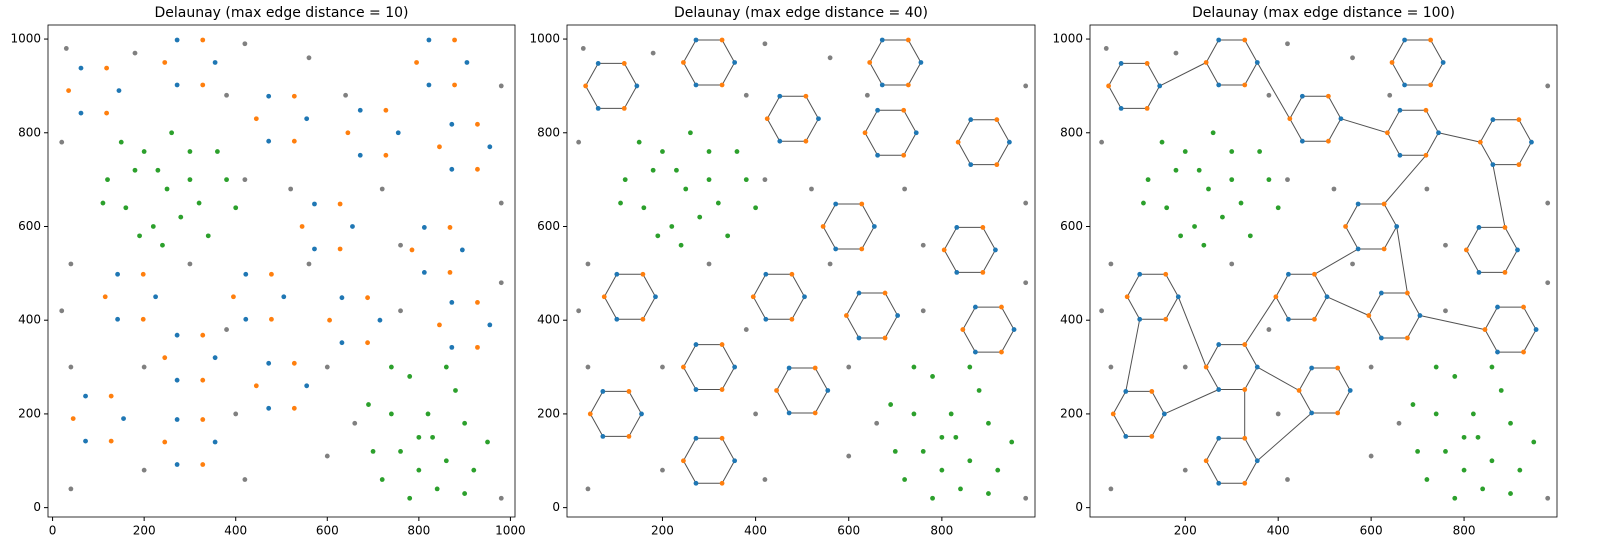 This screenshot has height=555, width=1600. What do you see at coordinates (29, 413) in the screenshot?
I see `y-tick-label: 200` at bounding box center [29, 413].